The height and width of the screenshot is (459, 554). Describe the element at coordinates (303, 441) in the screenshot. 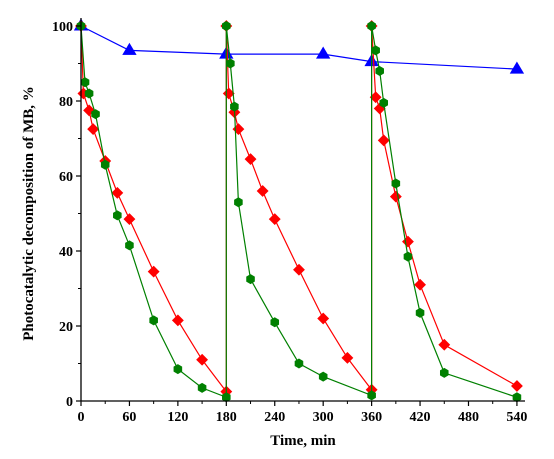

I see `x-axis-title: Time, min` at that location.